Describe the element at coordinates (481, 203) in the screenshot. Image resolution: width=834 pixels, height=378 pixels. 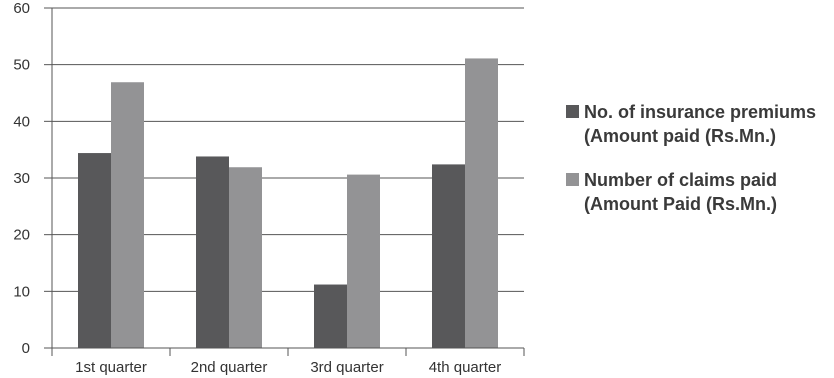
I see `bar-series2-4th-quarter` at that location.